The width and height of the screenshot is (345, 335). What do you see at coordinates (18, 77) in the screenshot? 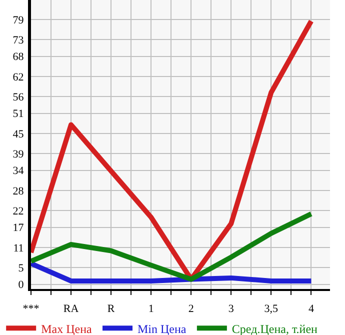
I see `y-tick-label: 62` at bounding box center [18, 77].